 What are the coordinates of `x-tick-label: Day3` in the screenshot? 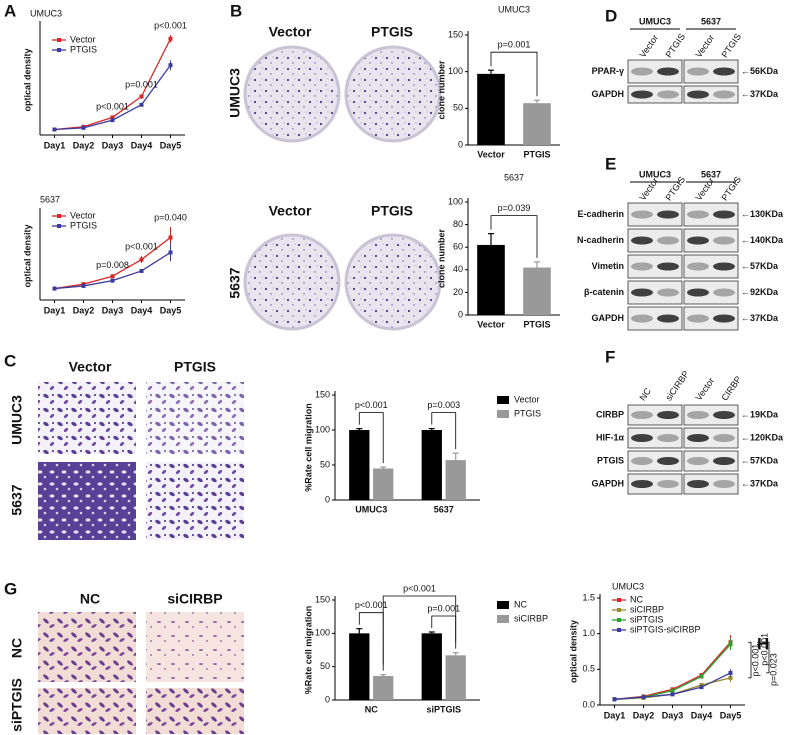 It's located at (113, 310).